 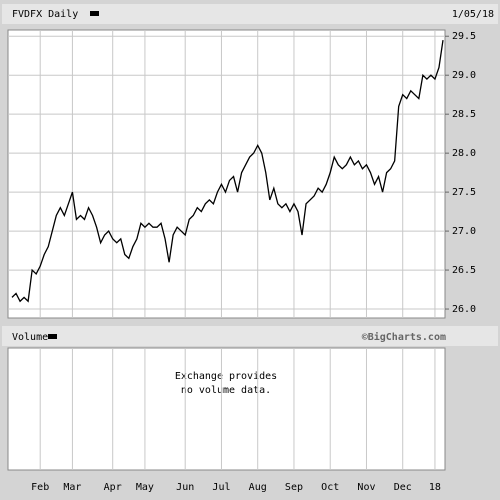 What do you see at coordinates (404, 337) in the screenshot?
I see `credit: ©BigCharts.com` at bounding box center [404, 337].